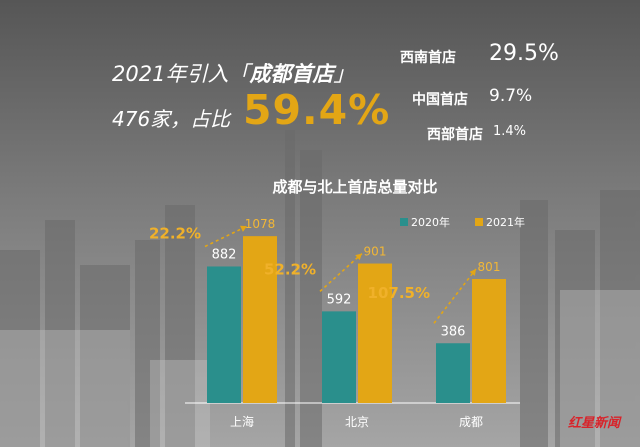 Image resolution: width=640 pixels, height=447 pixels. What do you see at coordinates (355, 187) in the screenshot?
I see `chart-title: 成都与北上首店总量对比` at bounding box center [355, 187].